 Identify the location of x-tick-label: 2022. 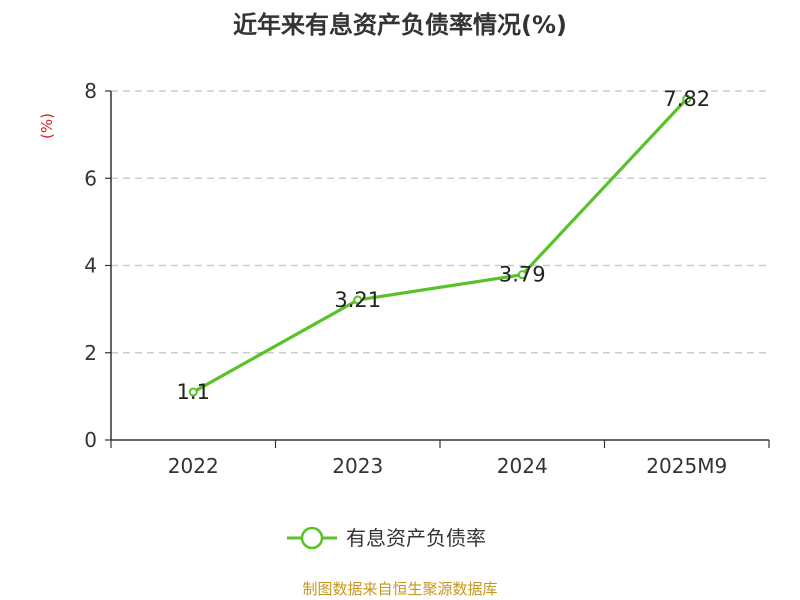
(193, 466).